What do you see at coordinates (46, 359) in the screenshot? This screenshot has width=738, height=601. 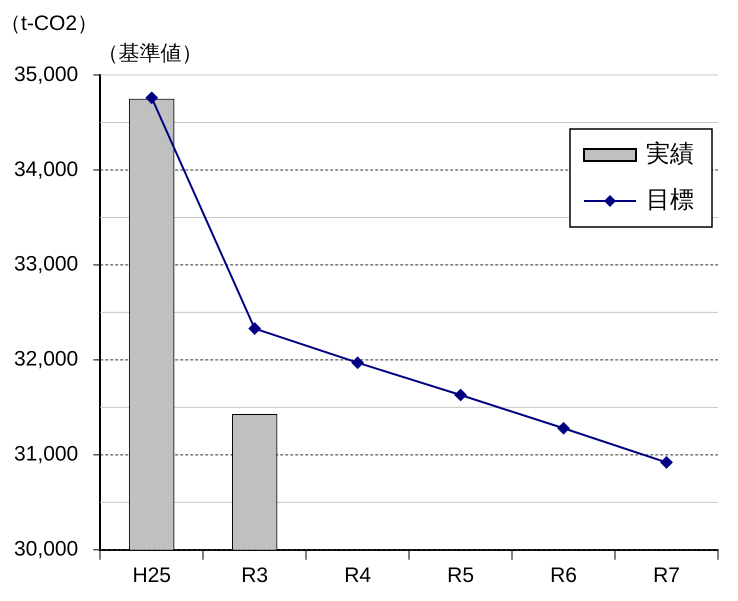 I see `y-tick-label: 32,000` at bounding box center [46, 359].